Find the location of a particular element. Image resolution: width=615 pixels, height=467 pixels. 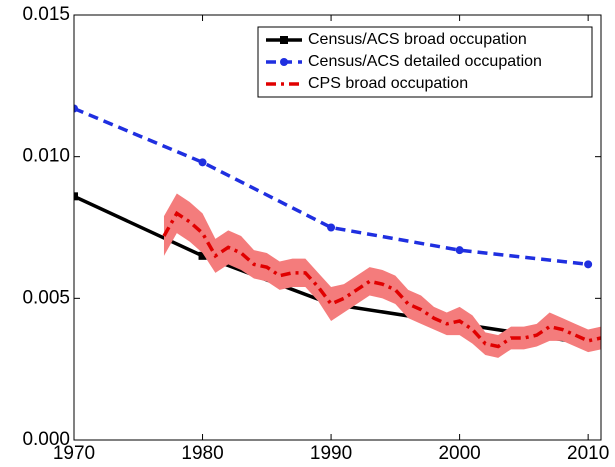

legend-box is located at coordinates (425, 62).